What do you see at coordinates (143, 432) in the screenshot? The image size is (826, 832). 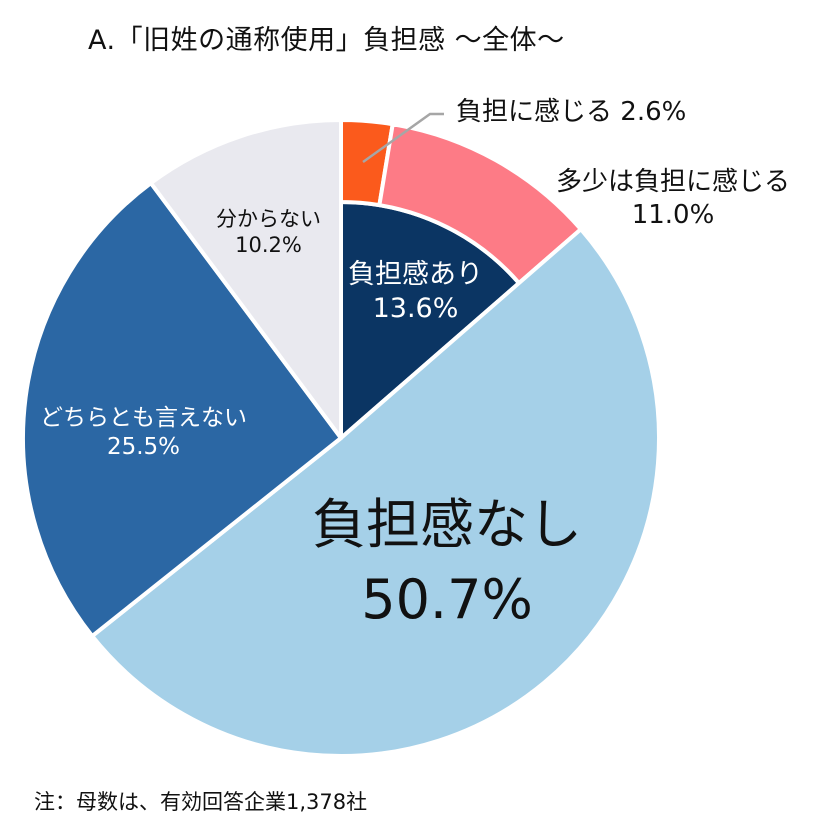 I see `label-neither: どちらとも言えない 25.5%` at bounding box center [143, 432].